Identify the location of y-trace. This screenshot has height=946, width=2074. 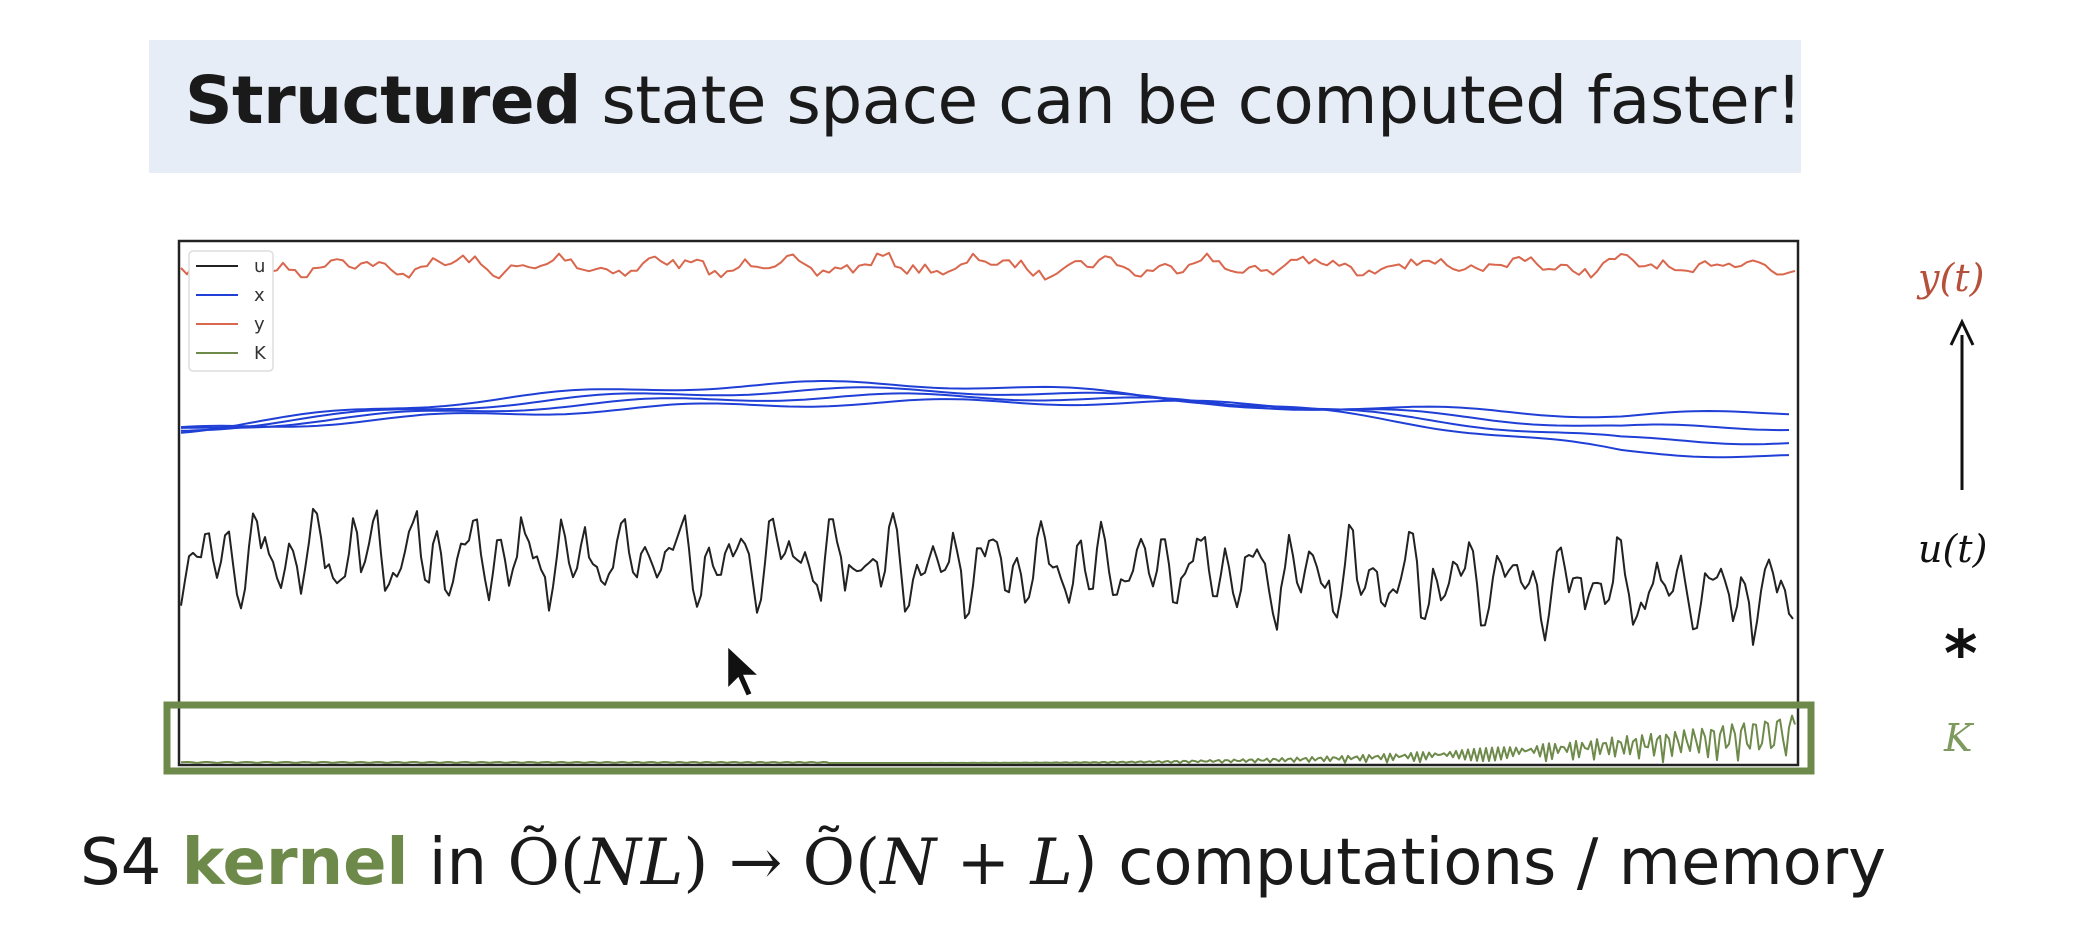
(988, 266).